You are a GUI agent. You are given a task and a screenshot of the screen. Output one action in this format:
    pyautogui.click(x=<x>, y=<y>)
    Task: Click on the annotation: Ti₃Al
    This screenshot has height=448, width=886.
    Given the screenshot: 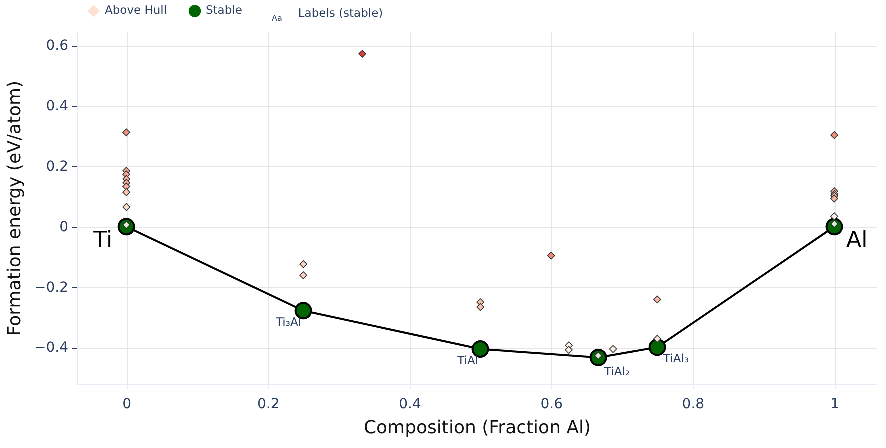 What is the action you would take?
    pyautogui.click(x=288, y=321)
    